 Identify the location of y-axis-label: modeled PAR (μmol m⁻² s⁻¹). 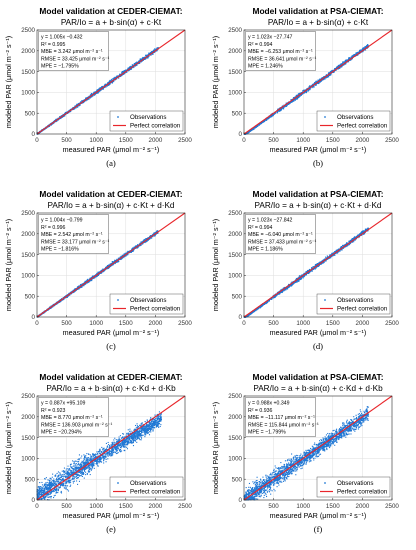
(215, 82).